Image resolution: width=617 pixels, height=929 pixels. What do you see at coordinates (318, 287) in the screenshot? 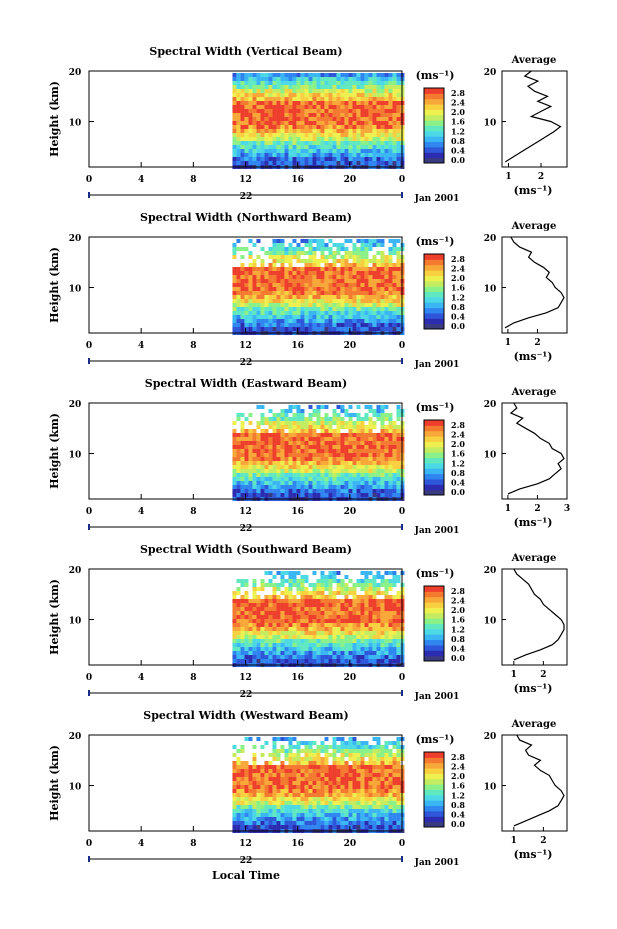
I see `heatmap-cells` at bounding box center [318, 287].